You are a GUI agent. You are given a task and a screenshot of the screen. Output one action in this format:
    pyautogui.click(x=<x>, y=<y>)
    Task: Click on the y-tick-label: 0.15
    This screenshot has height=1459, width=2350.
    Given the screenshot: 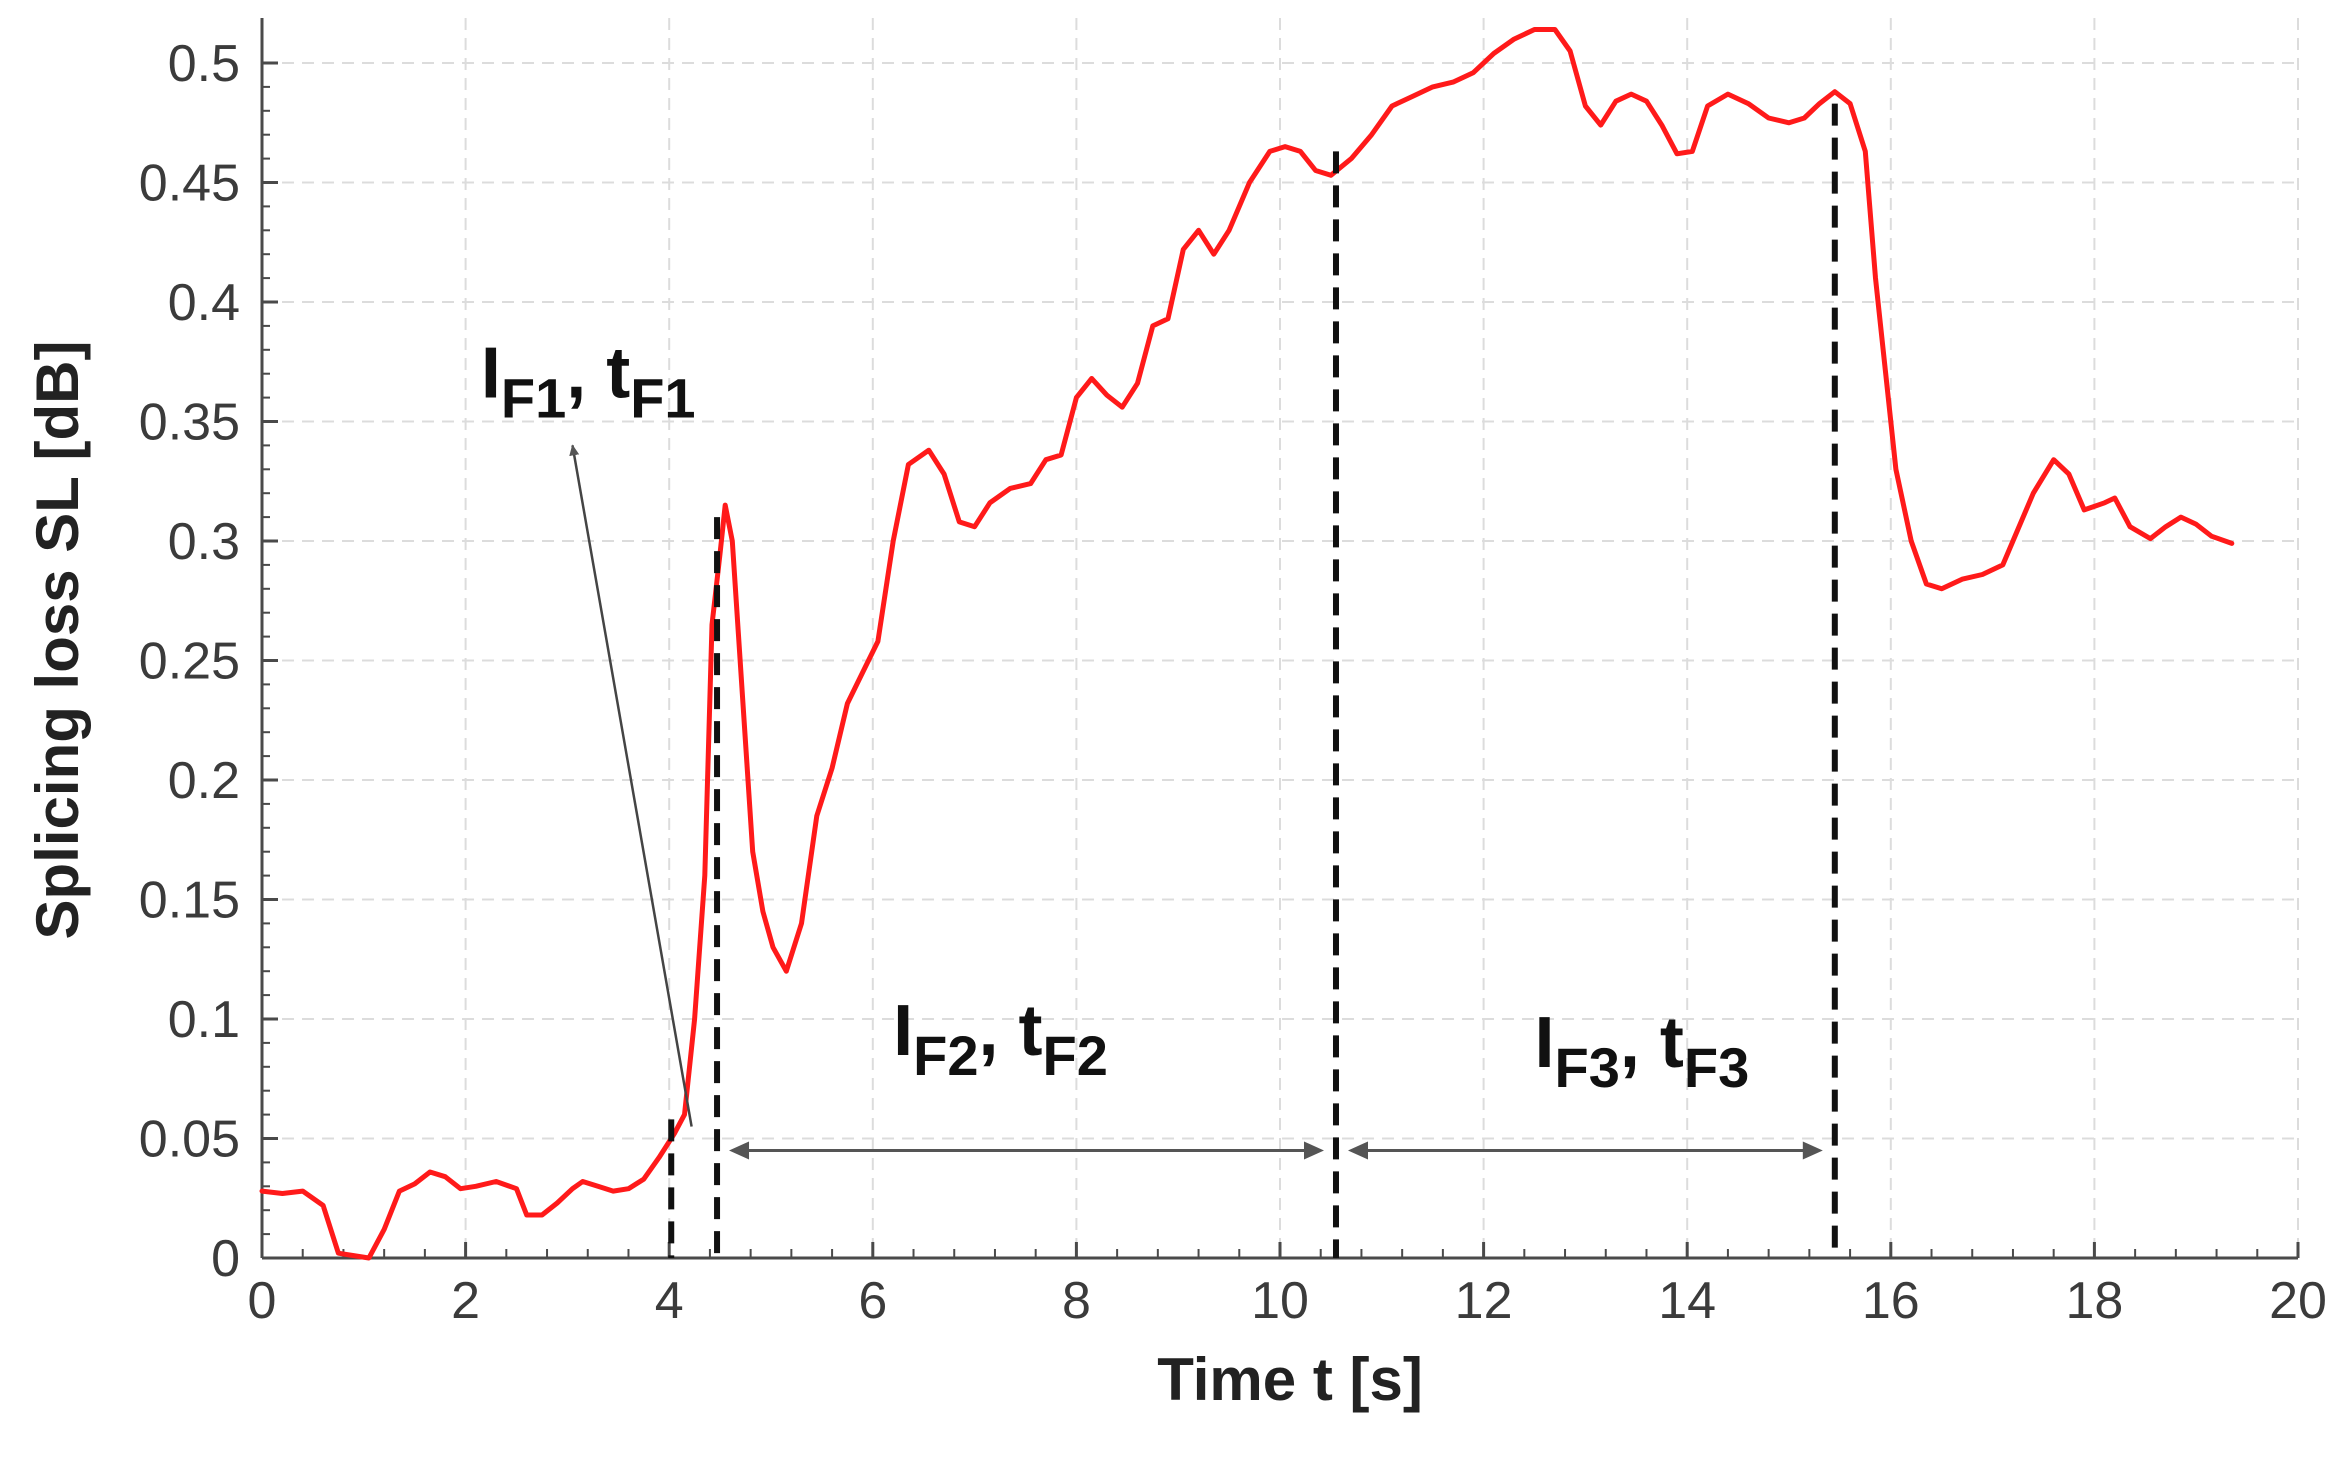 What is the action you would take?
    pyautogui.click(x=189, y=901)
    